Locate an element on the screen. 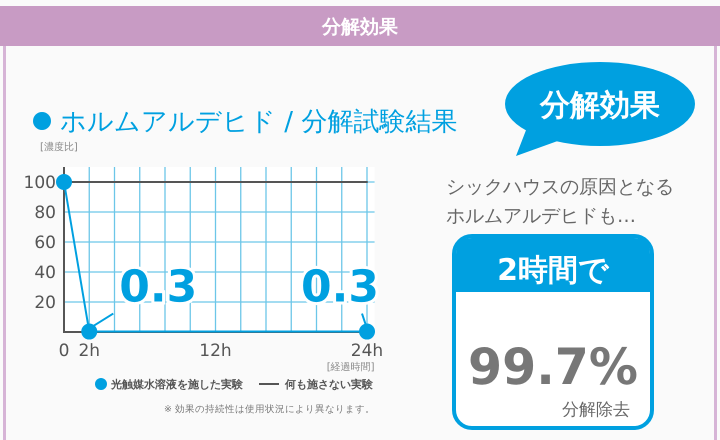 The image size is (720, 440). text: ※ 効果の持続性は使用状況により異なります。 is located at coordinates (269, 409).